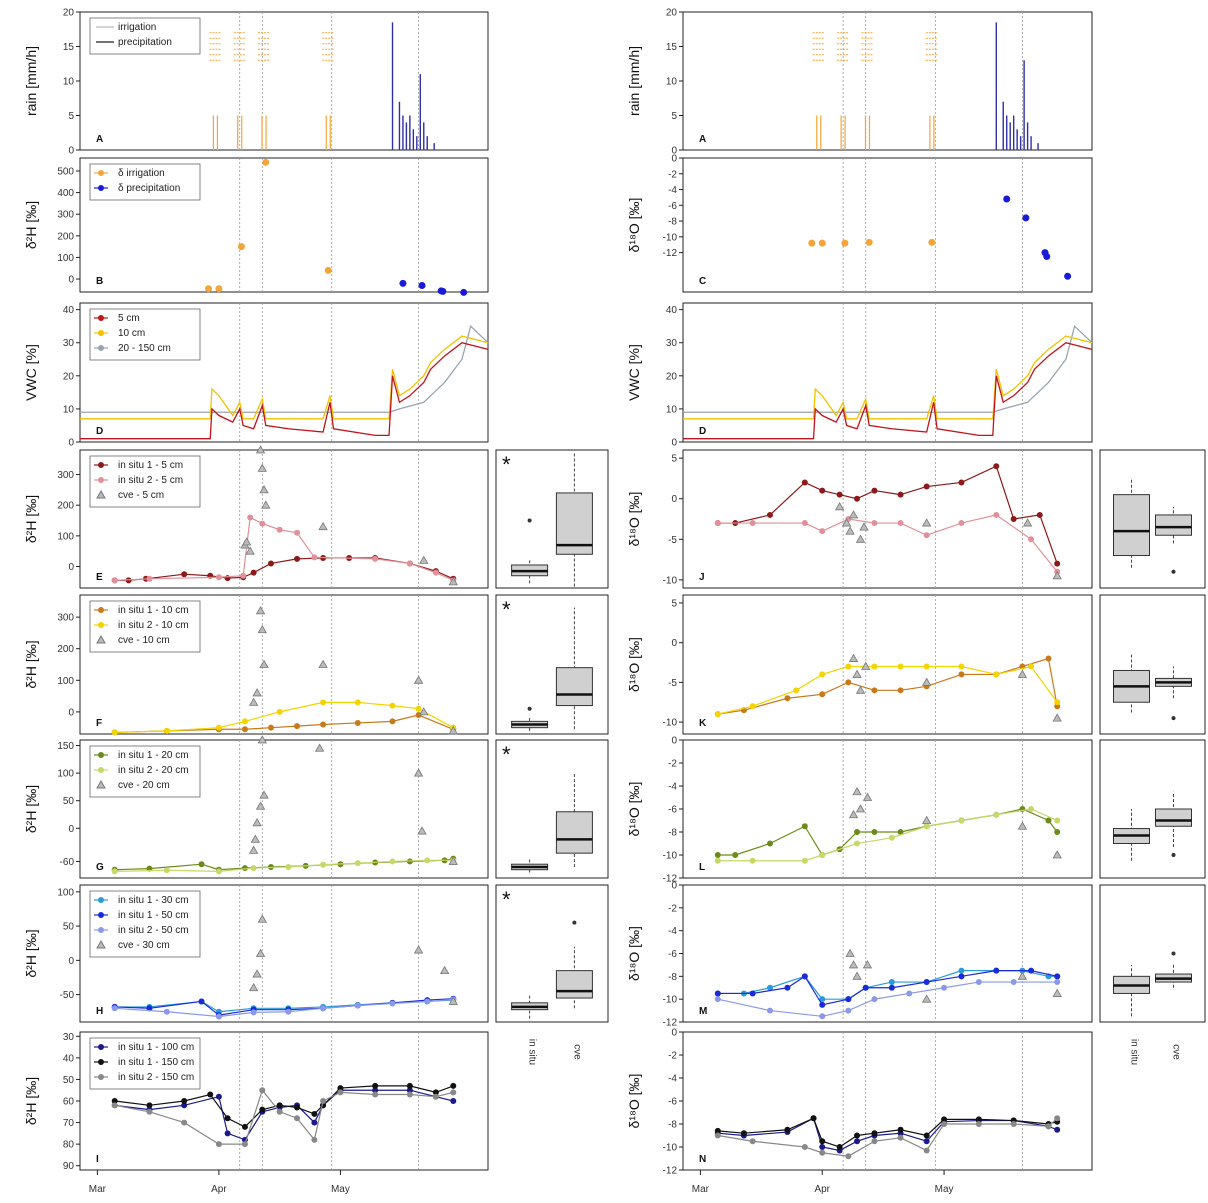 The width and height of the screenshot is (1208, 1203). I want to click on x-tick-label: Apr, so click(219, 1189).